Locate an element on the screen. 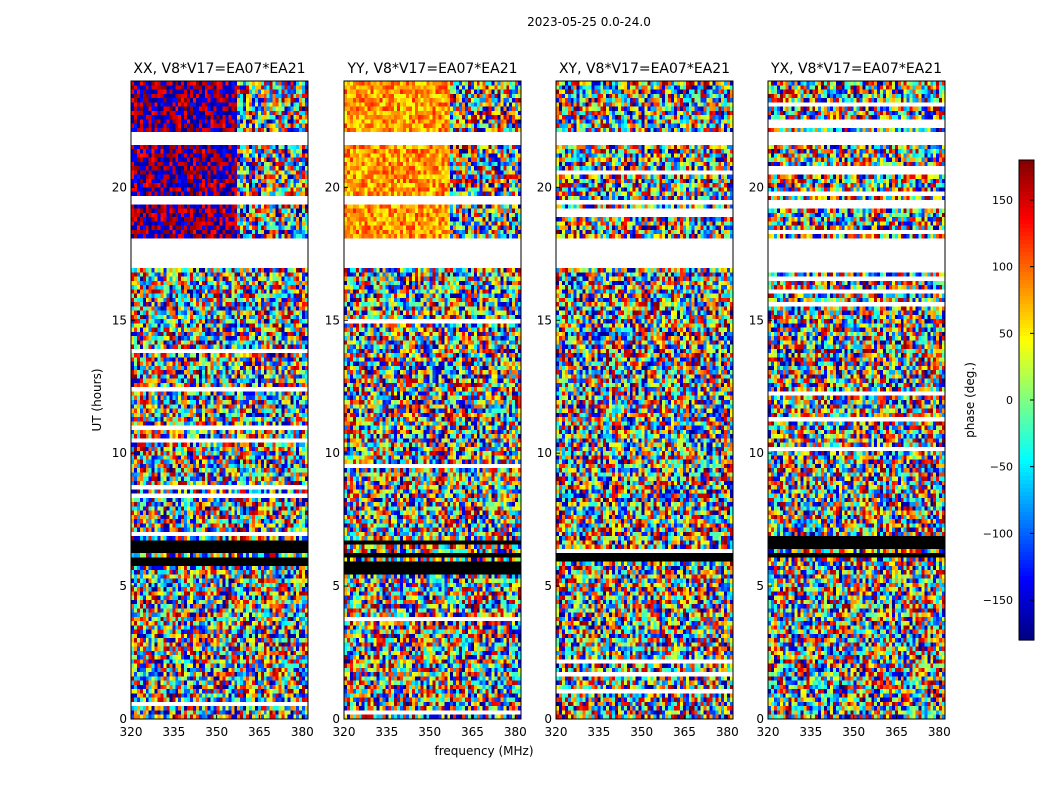 The image size is (1050, 800). colorbar: 150 100 50 0 −50 −100 −150 is located at coordinates (1009, 400).